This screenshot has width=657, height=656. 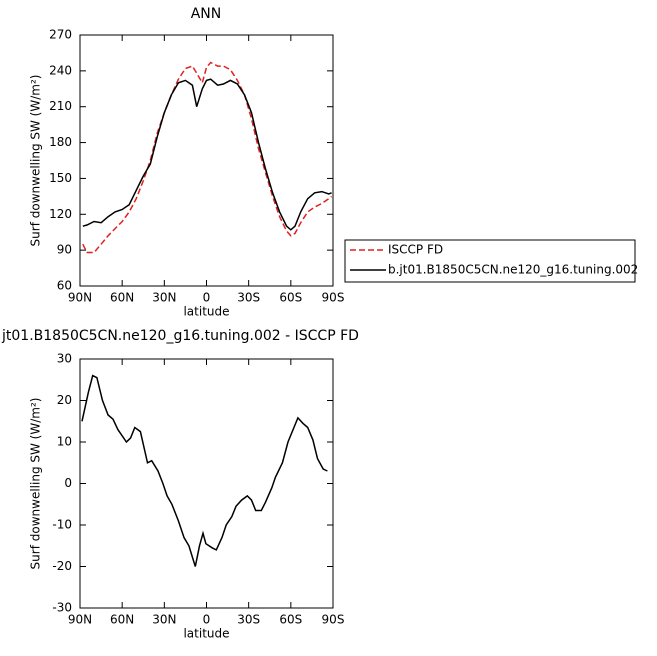 What do you see at coordinates (62, 566) in the screenshot?
I see `y-tick-label: -20` at bounding box center [62, 566].